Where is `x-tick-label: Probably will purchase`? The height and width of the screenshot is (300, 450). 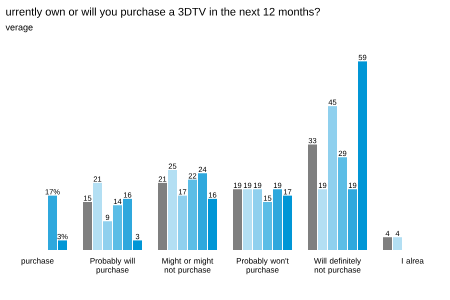
x-tick-label: Probably will purchase is located at coordinates (112, 266).